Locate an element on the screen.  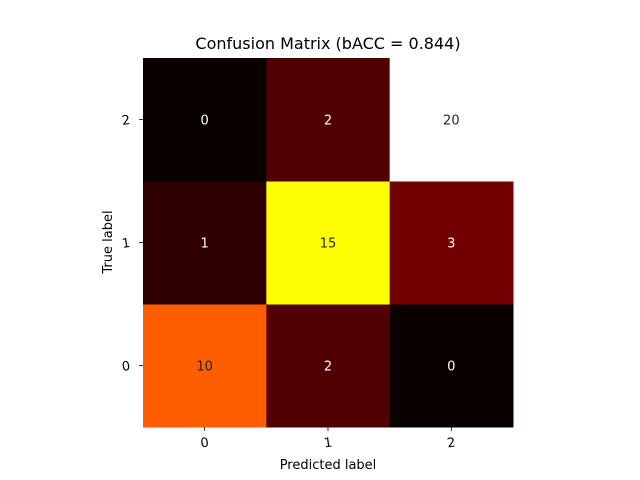
y-tick-label-0: 0 is located at coordinates (126, 367).